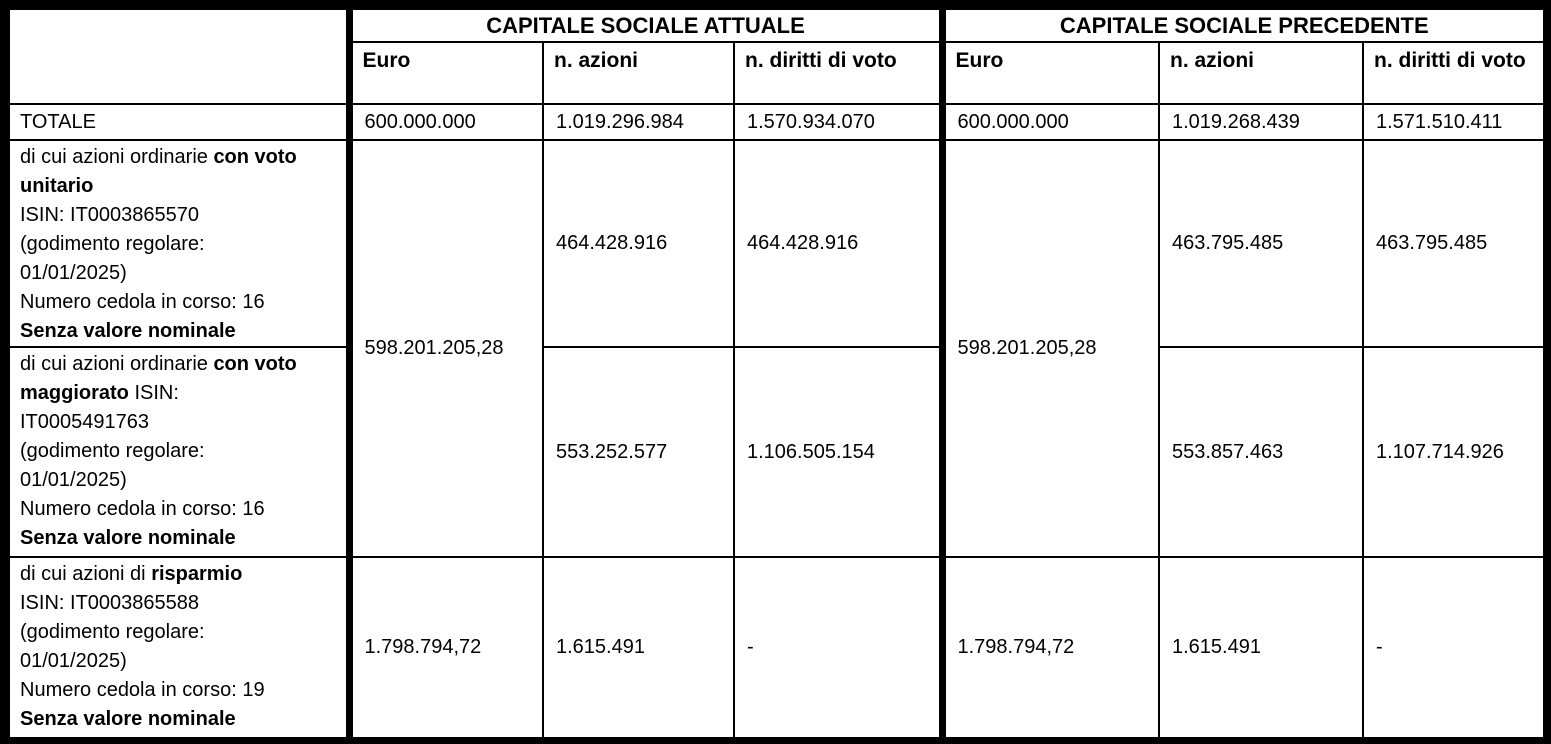 This screenshot has width=1551, height=744. Describe the element at coordinates (1049, 647) in the screenshot. I see `risparmio-euro-precedente: 1.798.794,72` at that location.